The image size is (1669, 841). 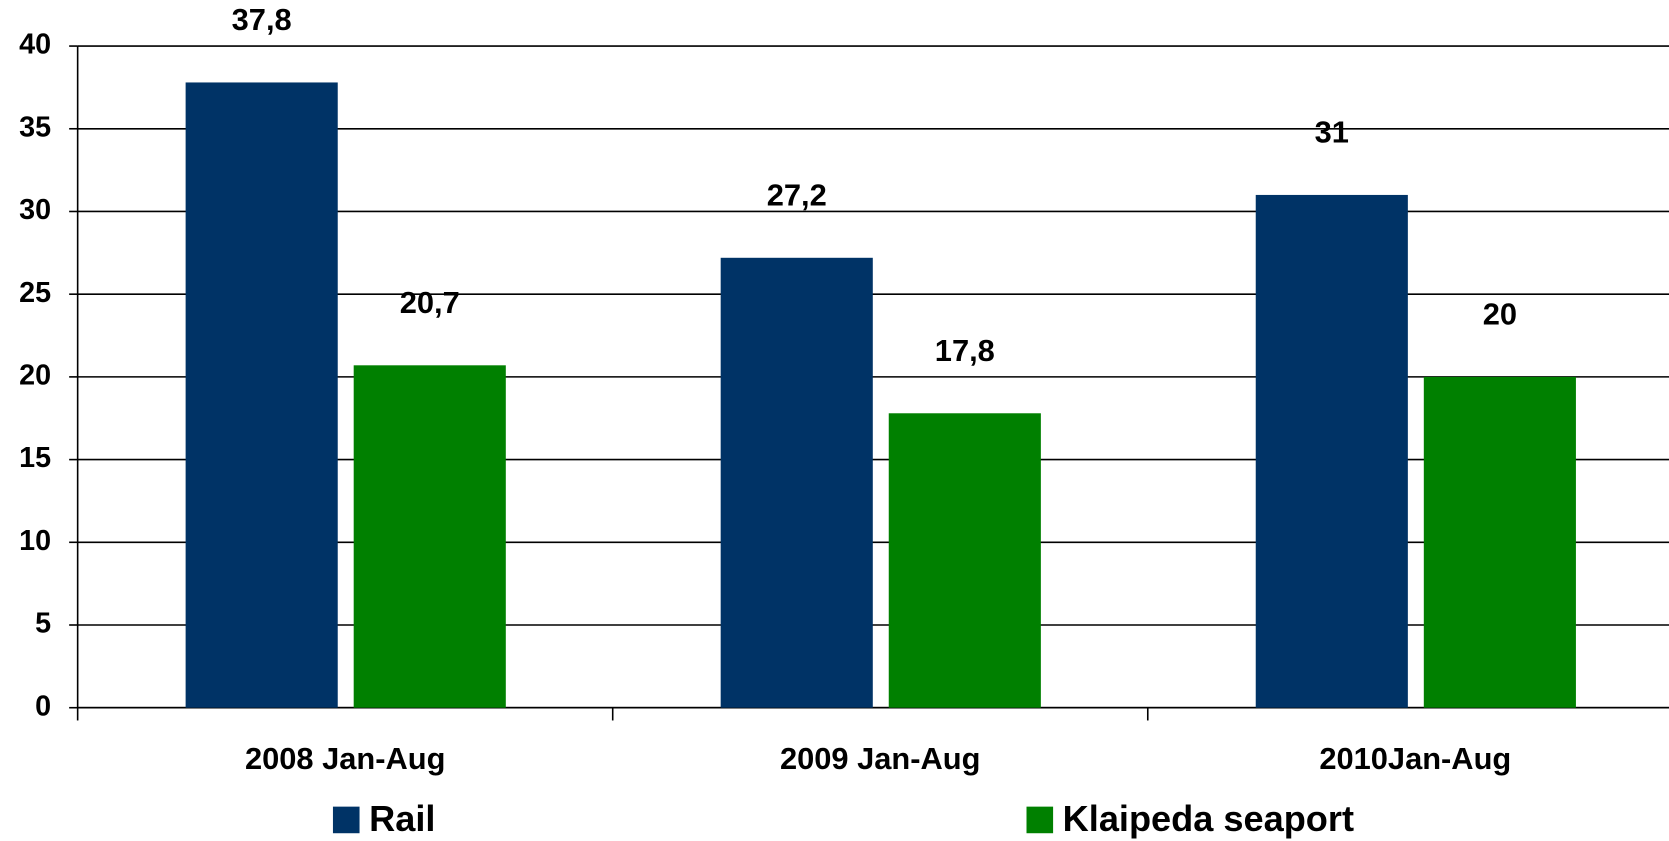 What do you see at coordinates (1208, 818) in the screenshot?
I see `legend-label: Klaipeda seaport` at bounding box center [1208, 818].